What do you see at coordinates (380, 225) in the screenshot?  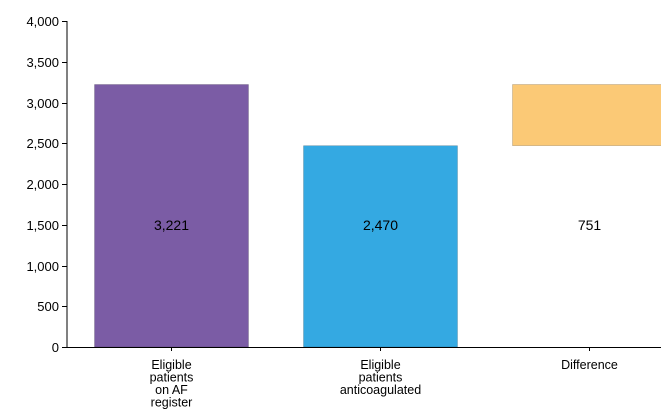 I see `bar-value-label-1: 2,470` at bounding box center [380, 225].